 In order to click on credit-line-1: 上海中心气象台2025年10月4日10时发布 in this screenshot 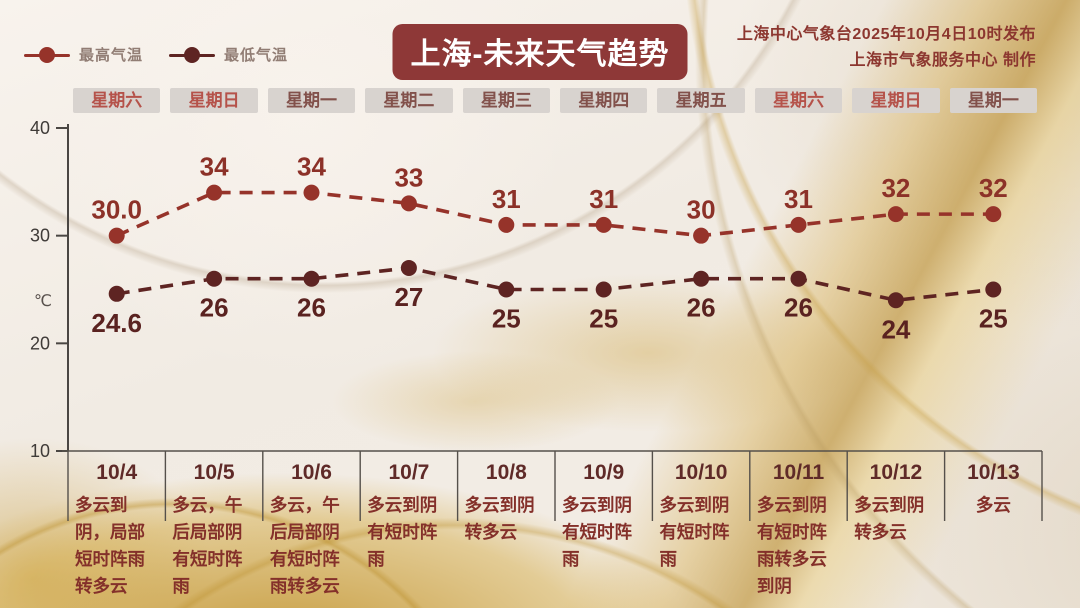, I will do `click(886, 34)`.